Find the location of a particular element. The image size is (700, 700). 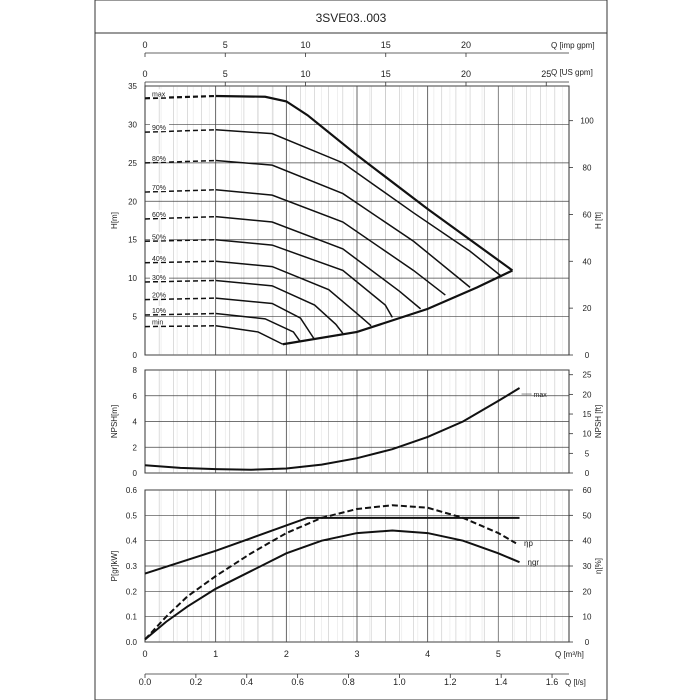

series-30pct is located at coordinates (279, 306).